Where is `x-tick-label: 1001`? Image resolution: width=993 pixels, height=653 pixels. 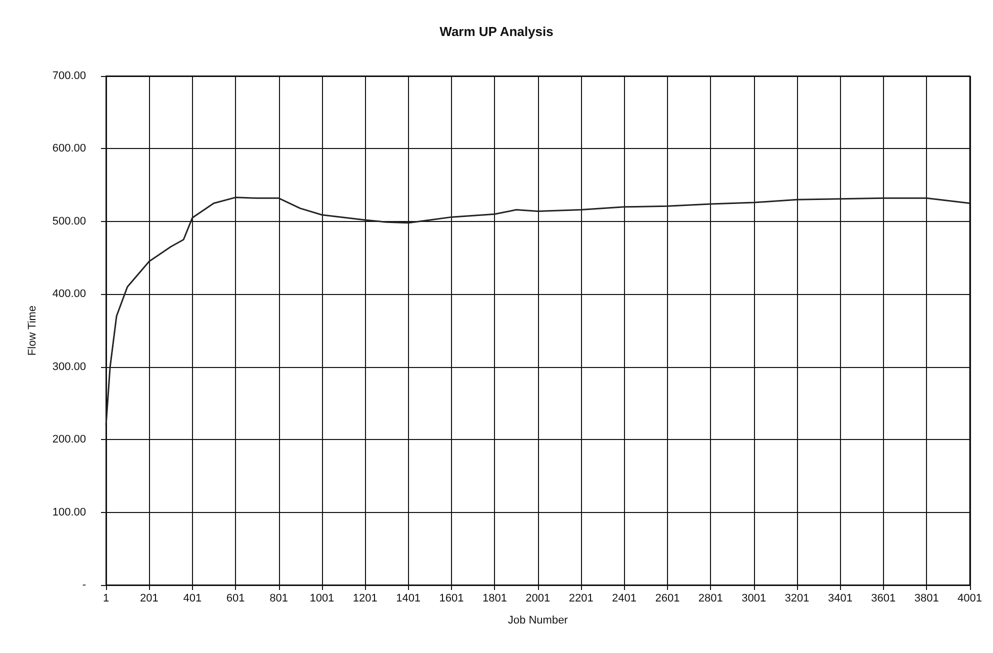 x-tick-label: 1001 is located at coordinates (322, 598).